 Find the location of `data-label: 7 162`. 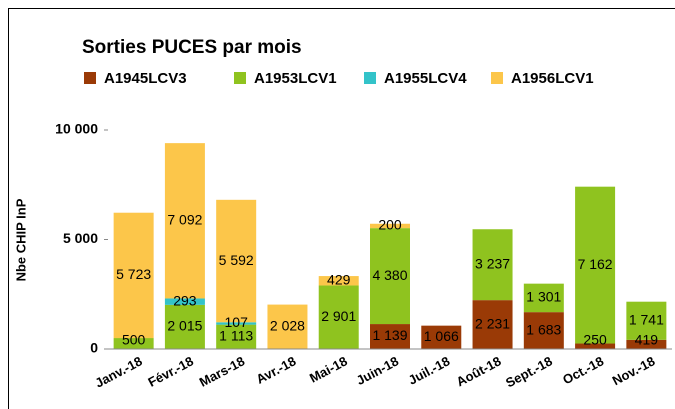

data-label: 7 162 is located at coordinates (595, 264).